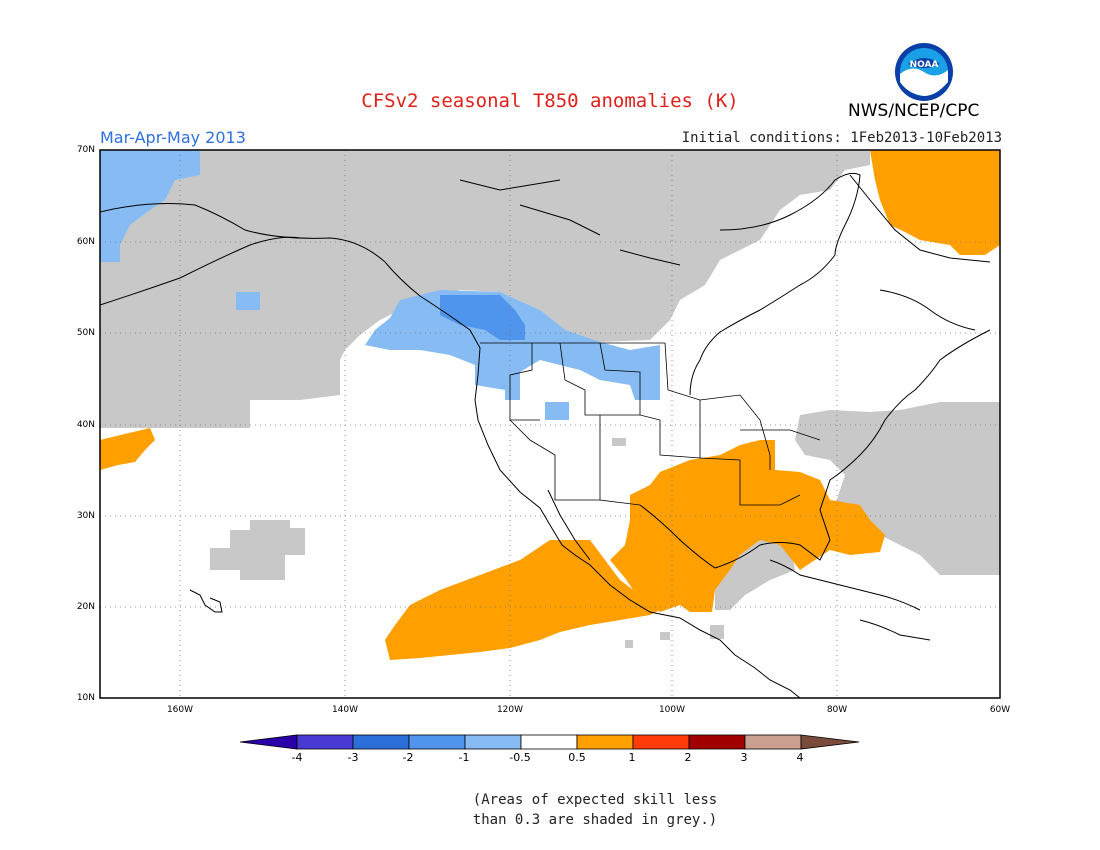  What do you see at coordinates (85, 607) in the screenshot?
I see `lat-label: 20N` at bounding box center [85, 607].